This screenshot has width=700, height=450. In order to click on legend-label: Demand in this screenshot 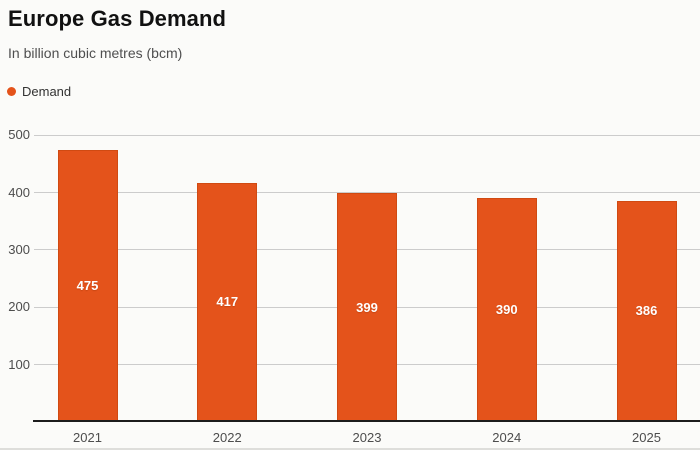, I will do `click(47, 91)`.